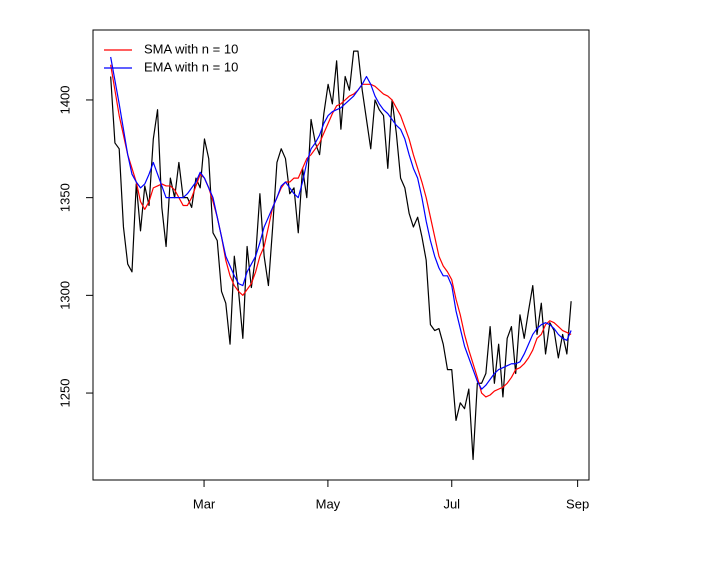 Image resolution: width=714 pixels, height=567 pixels. Describe the element at coordinates (204, 503) in the screenshot. I see `x-tick-label: Mar` at that location.